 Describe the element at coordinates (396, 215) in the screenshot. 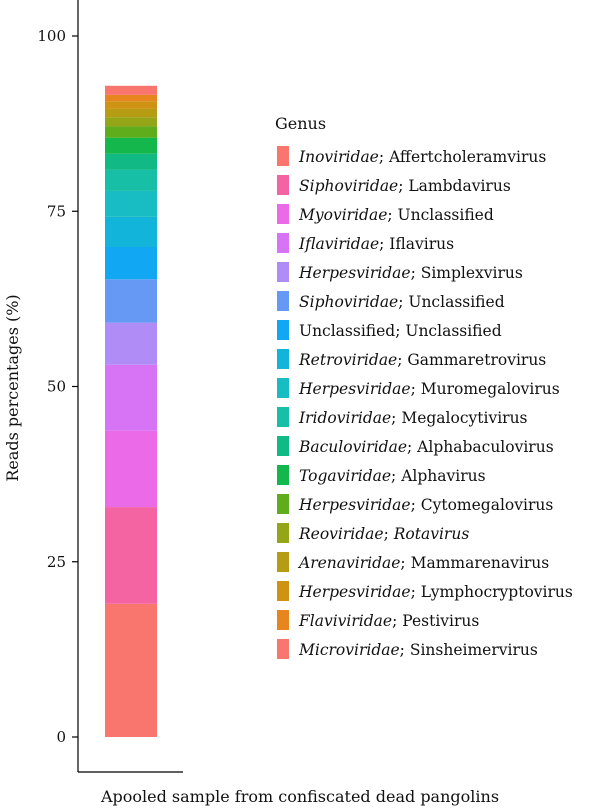

I see `legend-label-3: Myoviridae; Unclassified` at that location.